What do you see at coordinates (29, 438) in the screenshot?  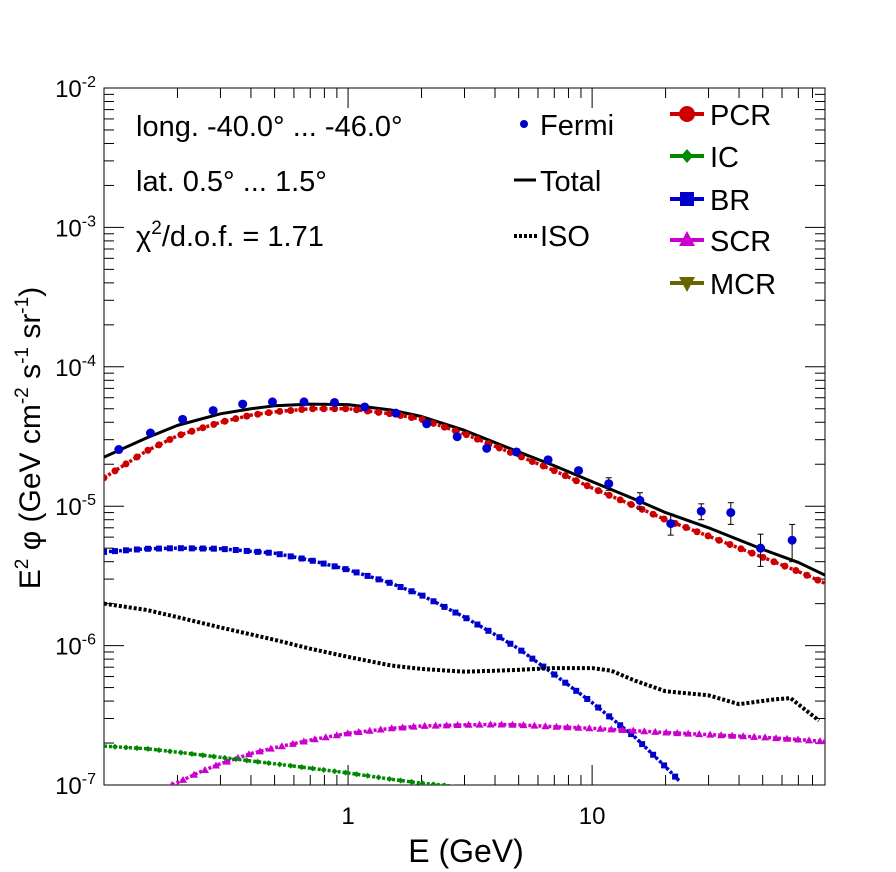 I see `y-axis-title: E2 φ (GeV cm-2 s-1 sr-1)` at bounding box center [29, 438].